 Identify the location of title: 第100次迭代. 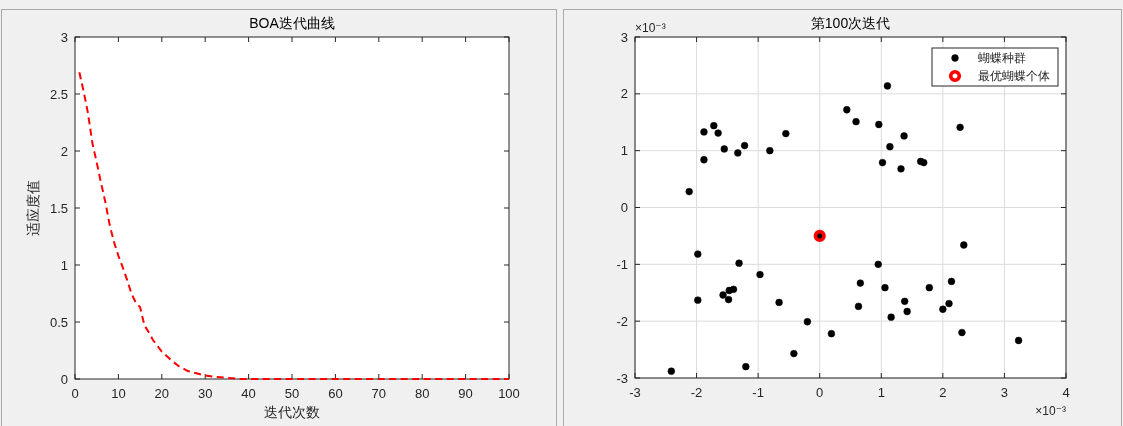
(850, 23).